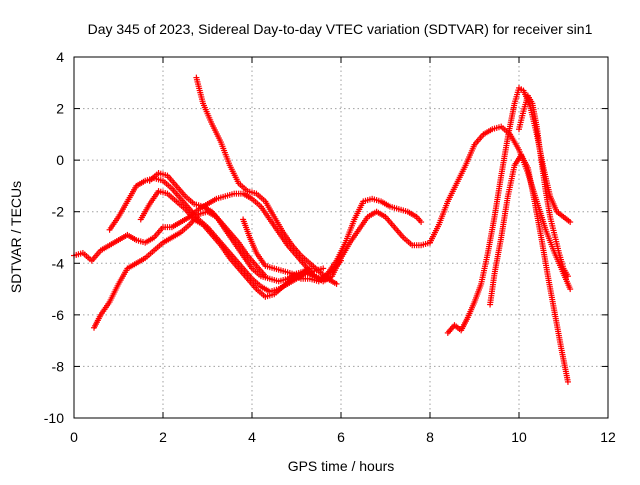 The height and width of the screenshot is (485, 640). I want to click on y-tick-label: 2, so click(60, 109).